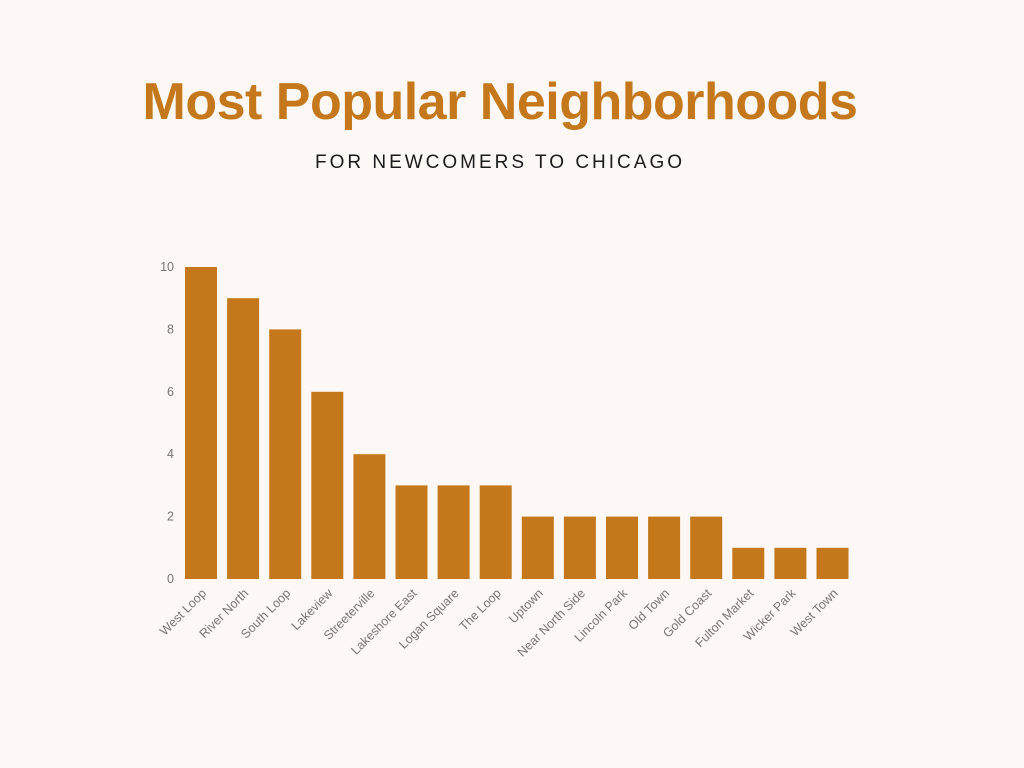 This screenshot has width=1024, height=768. What do you see at coordinates (500, 162) in the screenshot?
I see `chart-subtitle: FOR NEWCOMERS TO CHICAGO` at bounding box center [500, 162].